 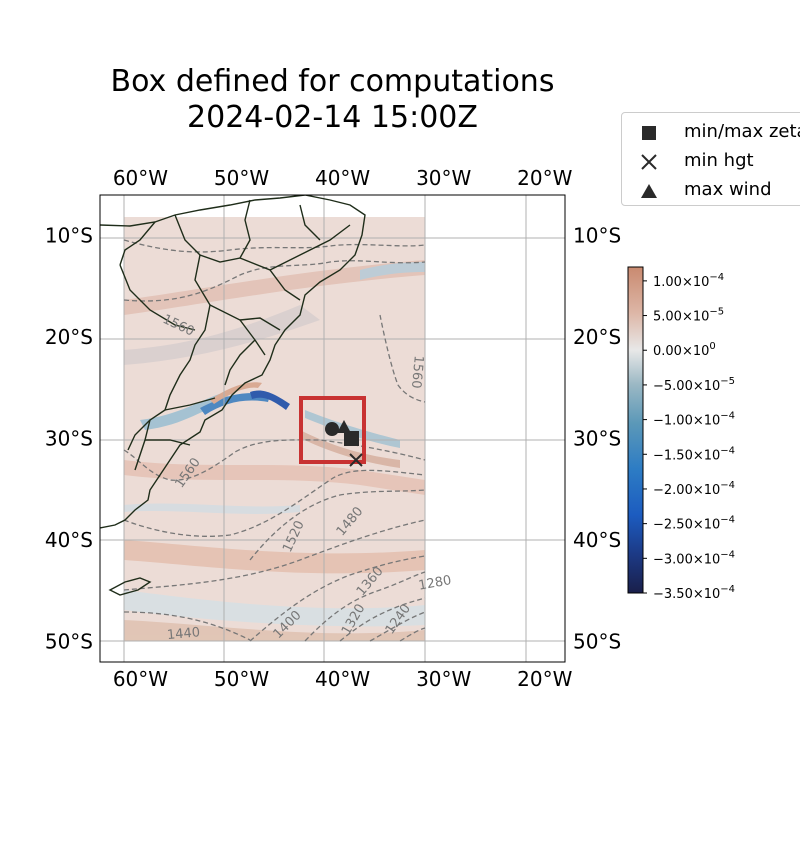 I want to click on cross-marker-icon, so click(x=649, y=162).